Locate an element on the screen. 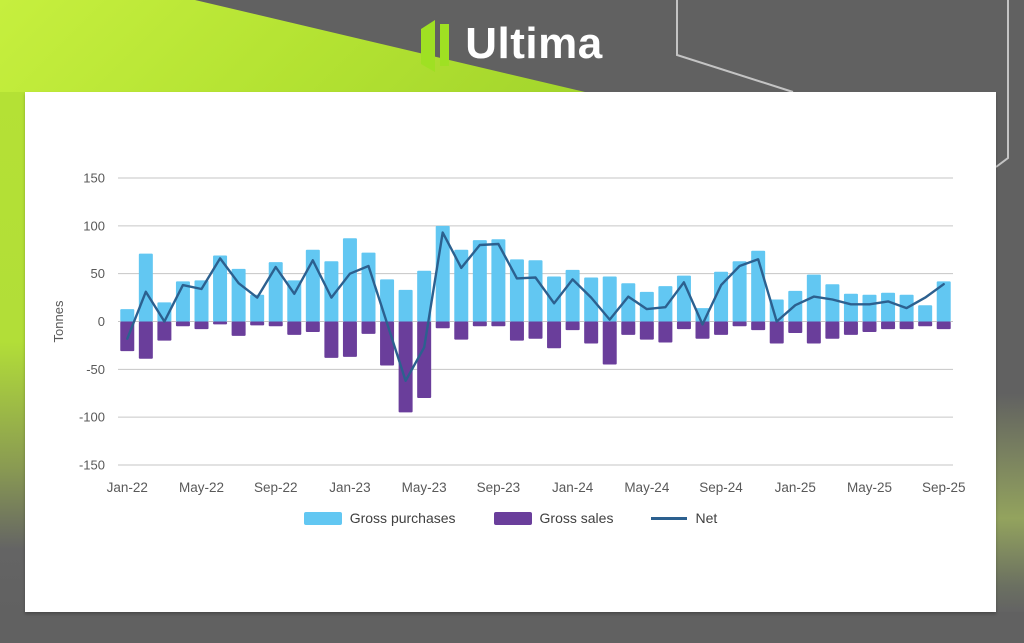  legend-item-net: Net is located at coordinates (684, 518).